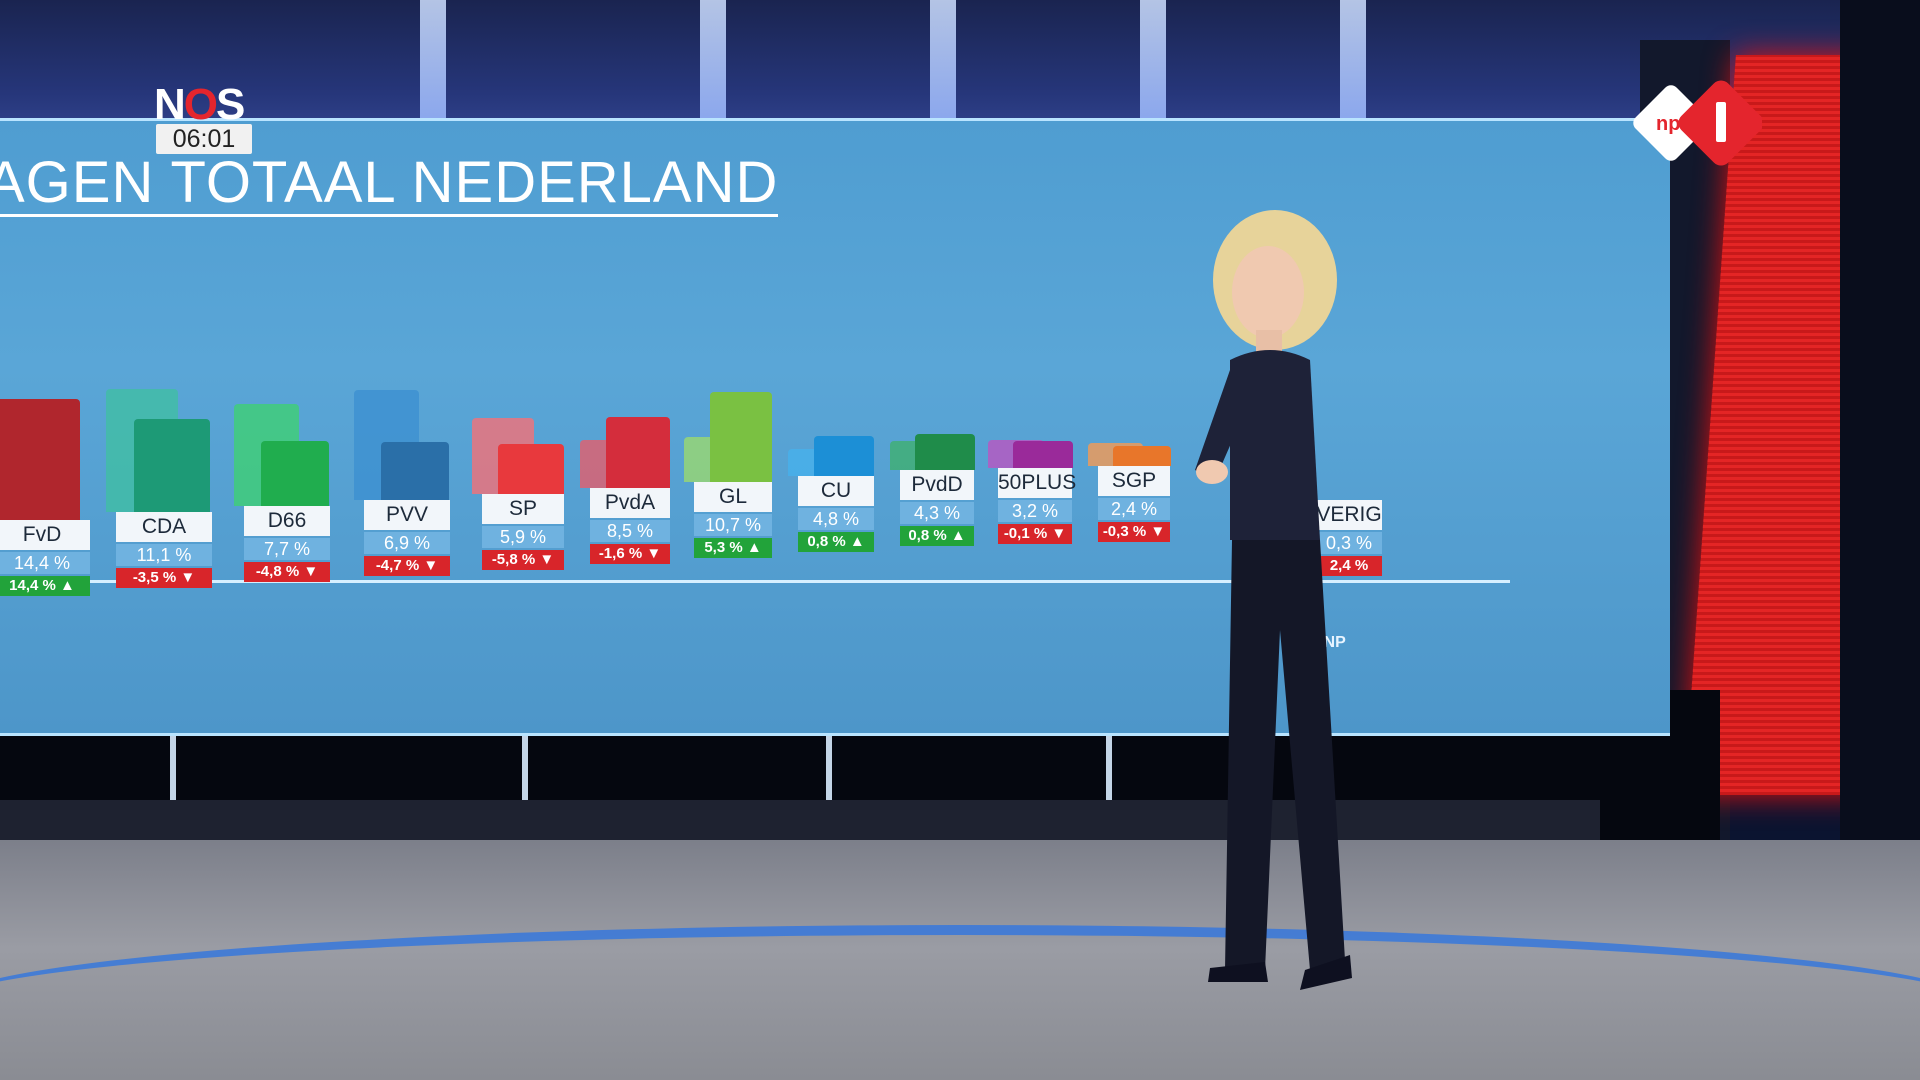  Describe the element at coordinates (630, 554) in the screenshot. I see `change-label-pvda: -1,6 % ▼` at that location.